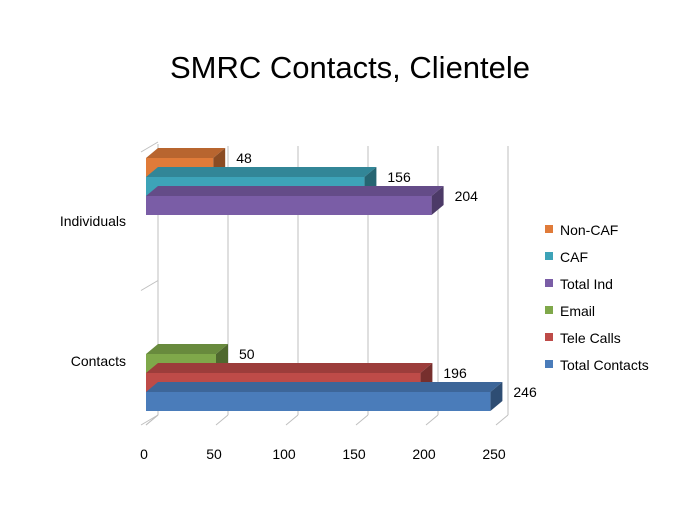 This screenshot has width=700, height=525. What do you see at coordinates (577, 311) in the screenshot?
I see `legend-label-email: Email` at bounding box center [577, 311].